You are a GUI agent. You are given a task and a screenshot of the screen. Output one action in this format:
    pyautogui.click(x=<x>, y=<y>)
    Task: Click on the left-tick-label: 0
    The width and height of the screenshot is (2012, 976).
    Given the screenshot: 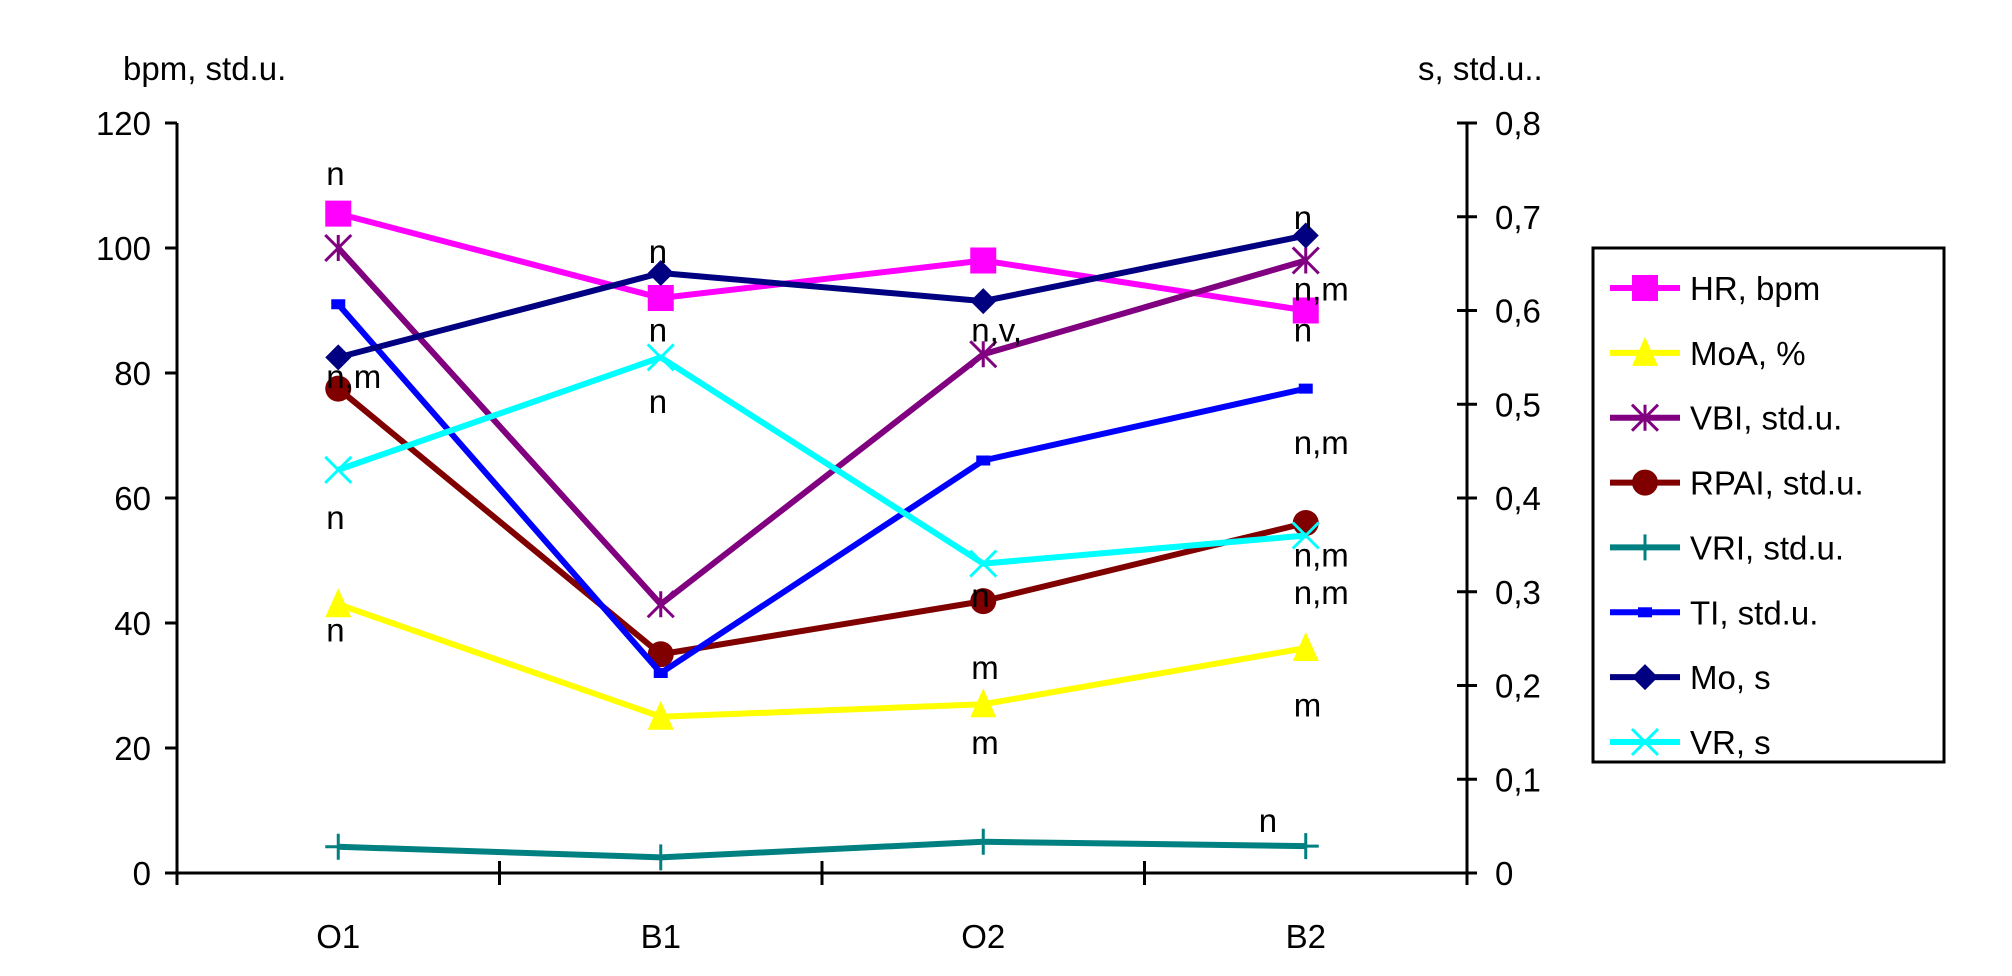 What is the action you would take?
    pyautogui.click(x=142, y=873)
    